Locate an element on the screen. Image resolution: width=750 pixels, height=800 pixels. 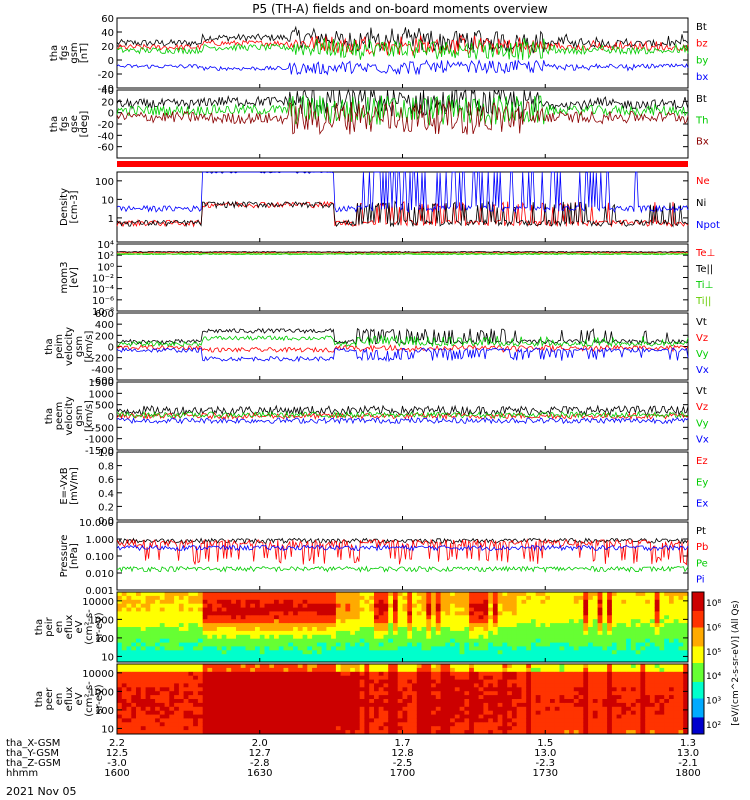
mode-flag-bar is located at coordinates (402, 164).